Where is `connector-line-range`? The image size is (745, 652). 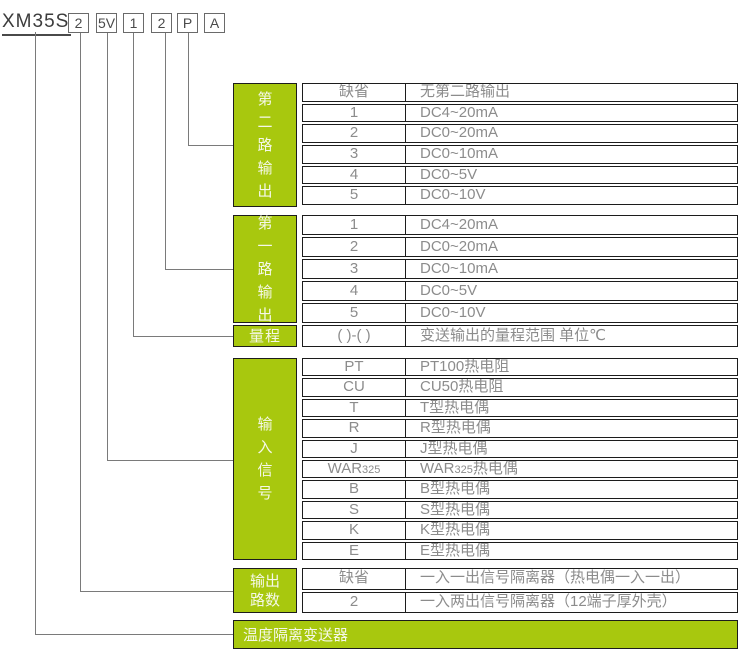
connector-line-range is located at coordinates (183, 185).